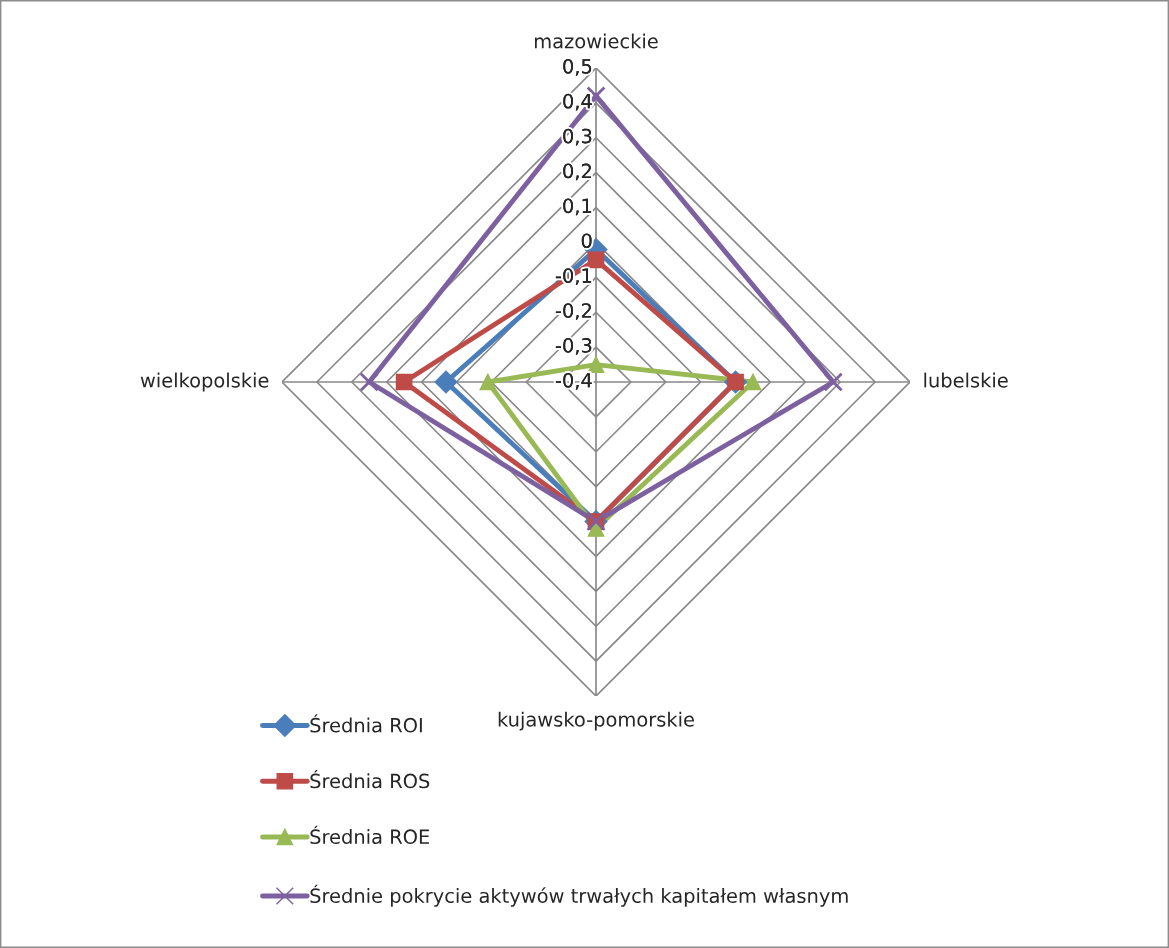 This screenshot has width=1169, height=948. Describe the element at coordinates (370, 779) in the screenshot. I see `legend-label: Średnia ROS` at that location.